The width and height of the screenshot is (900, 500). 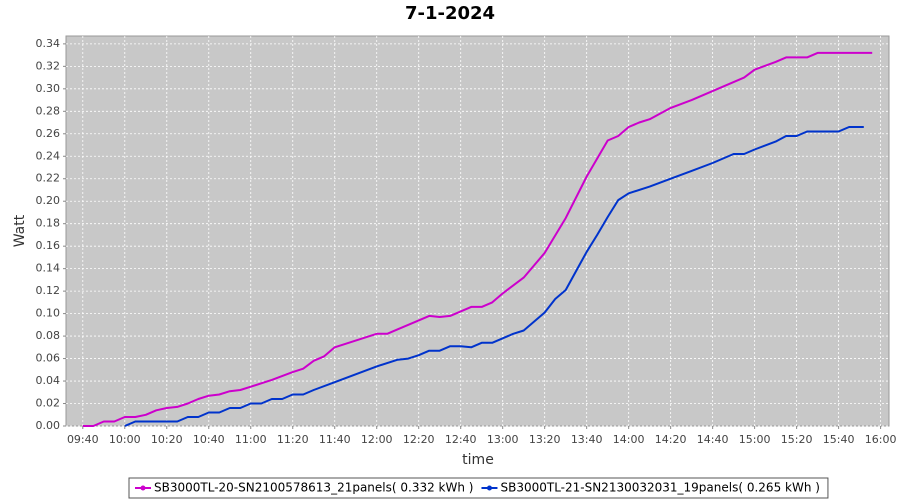 What do you see at coordinates (755, 439) in the screenshot?
I see `x-tick-label: 15:00` at bounding box center [755, 439].